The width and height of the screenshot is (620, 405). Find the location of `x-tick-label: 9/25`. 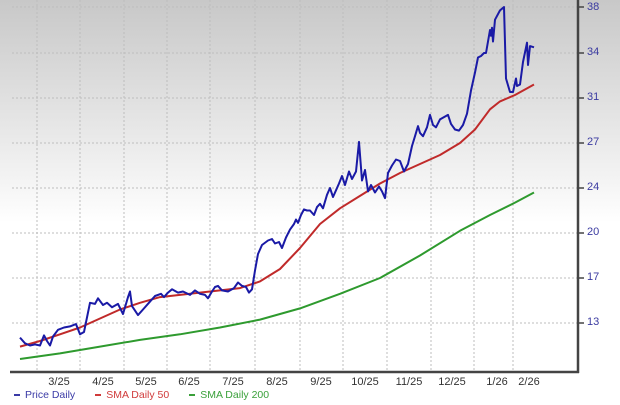

x-tick-label: 9/25 is located at coordinates (321, 382).